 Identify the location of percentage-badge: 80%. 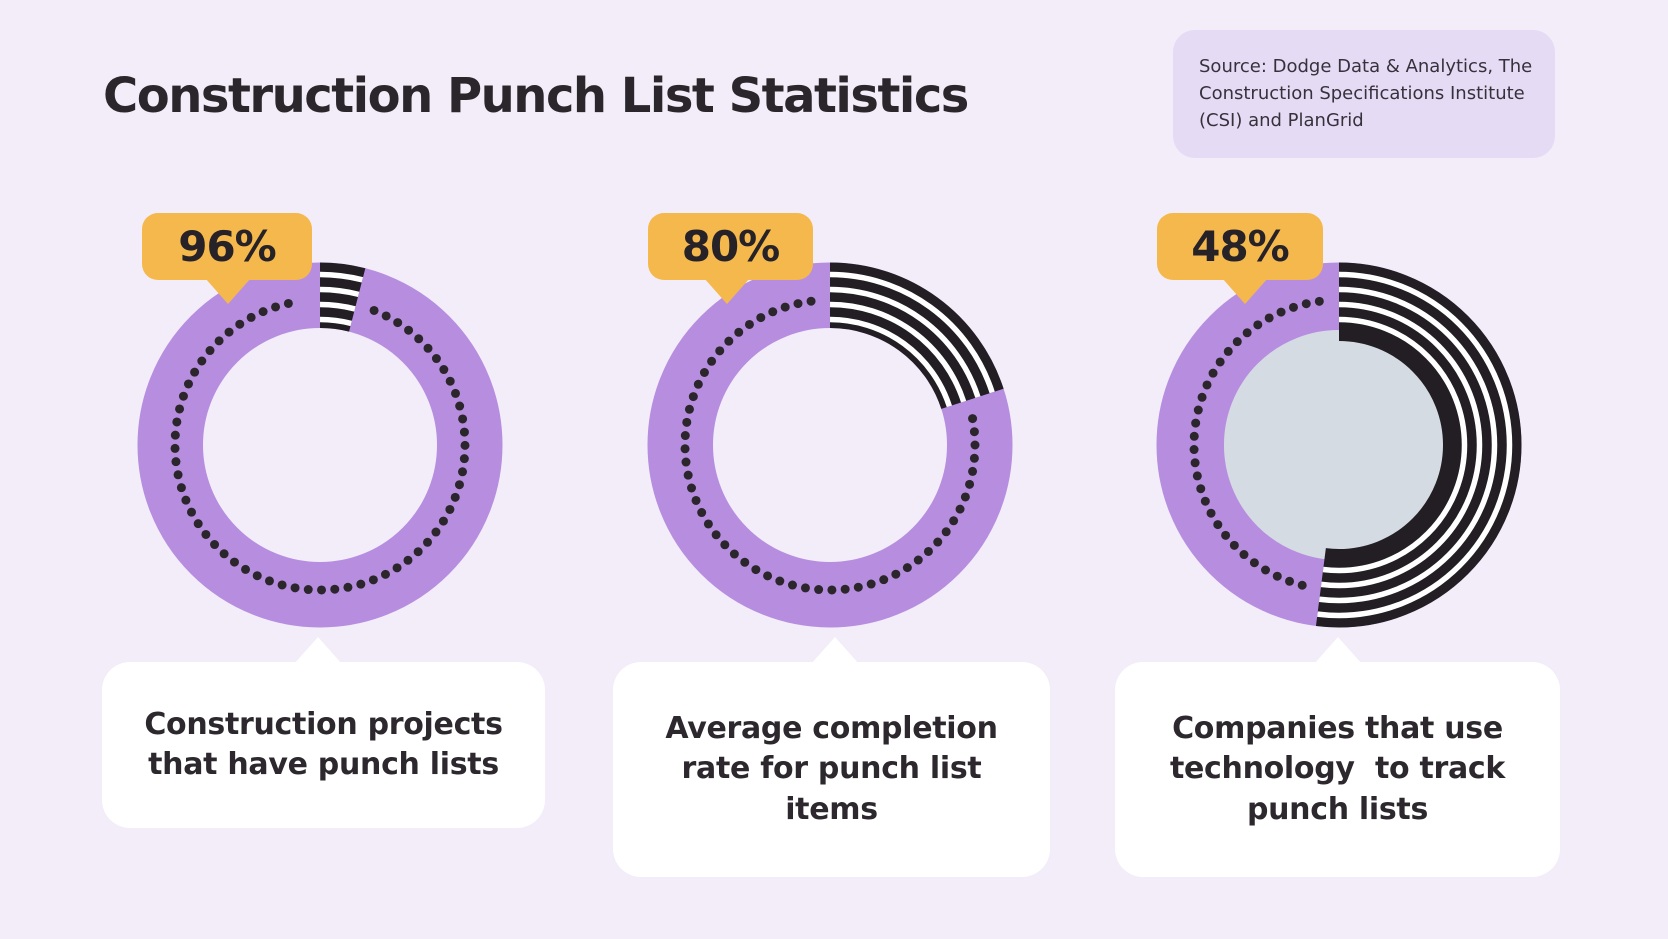
(730, 246).